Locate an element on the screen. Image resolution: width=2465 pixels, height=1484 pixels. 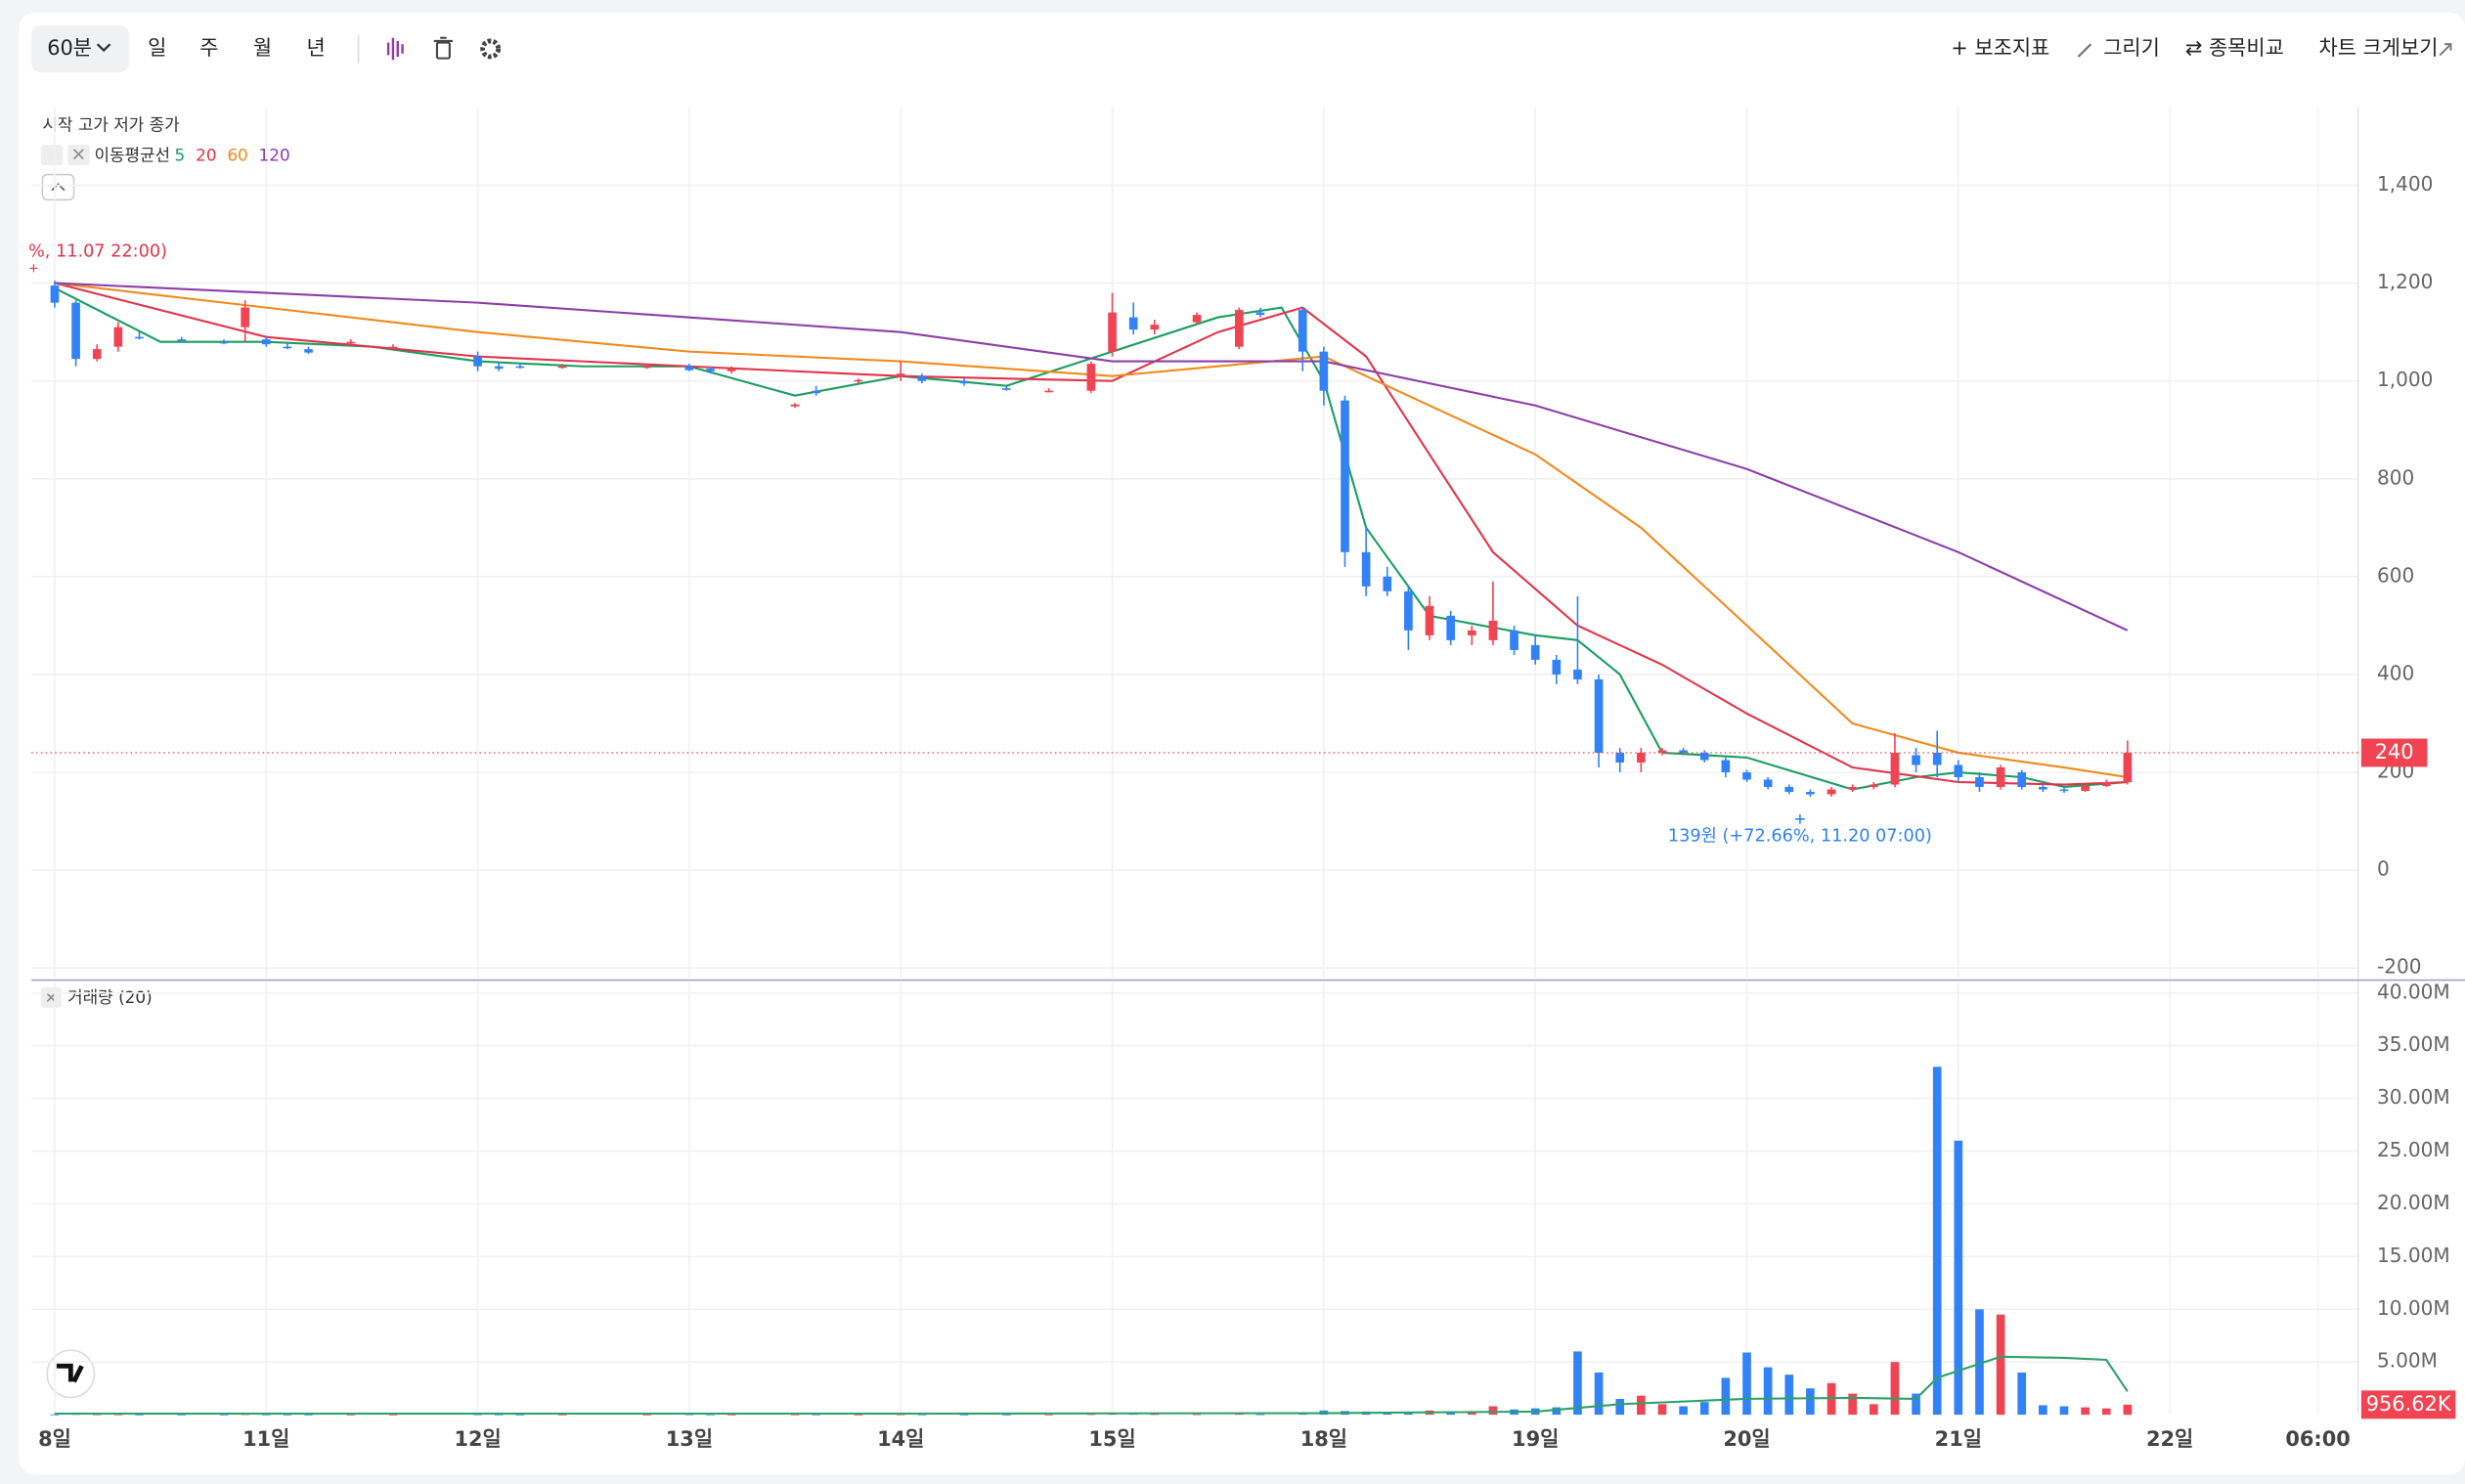
close-icon is located at coordinates (51, 997).